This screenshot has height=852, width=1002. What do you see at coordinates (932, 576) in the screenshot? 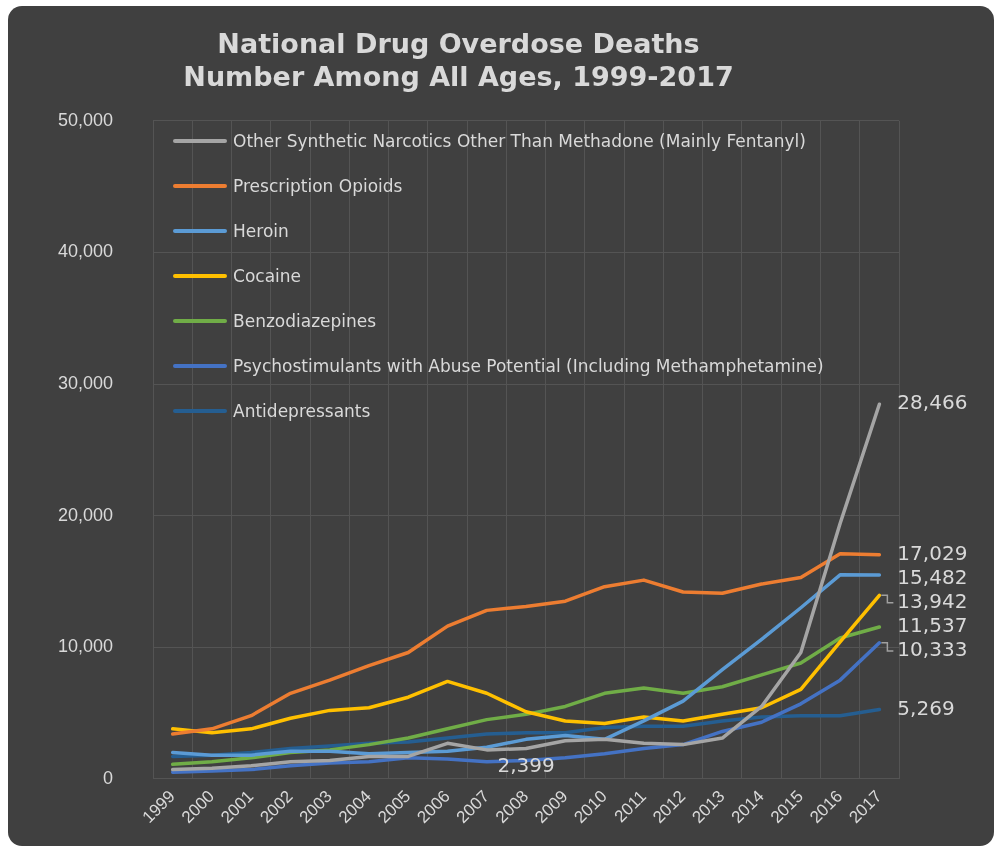
I see `data-label: 15,482` at bounding box center [932, 576].